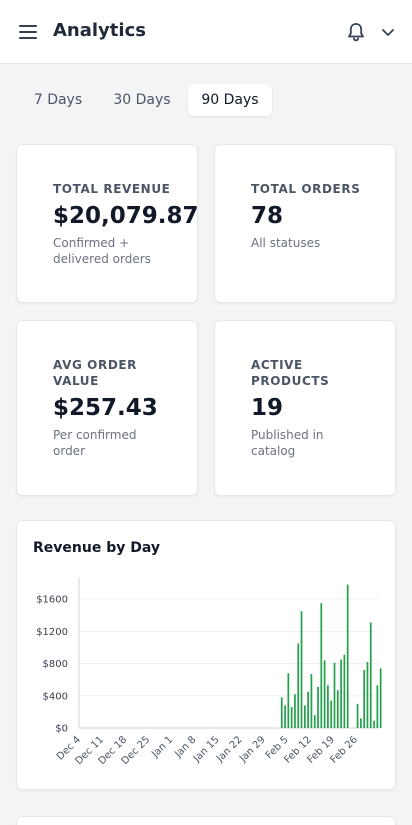  I want to click on tab-7-days: 7 Days, so click(58, 100).